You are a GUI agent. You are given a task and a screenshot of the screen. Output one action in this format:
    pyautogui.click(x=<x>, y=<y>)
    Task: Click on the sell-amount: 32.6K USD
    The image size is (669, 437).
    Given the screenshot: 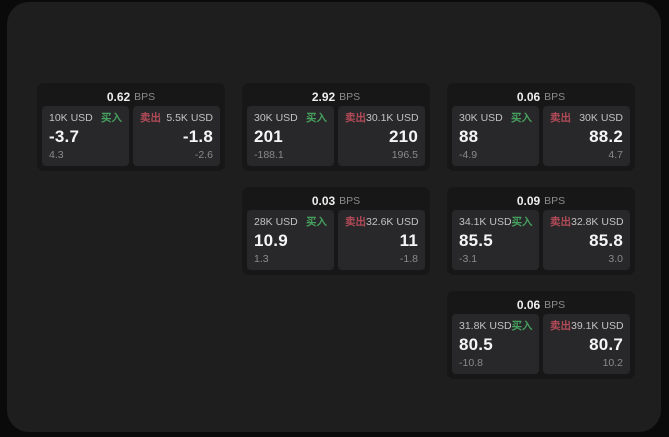 What is the action you would take?
    pyautogui.click(x=392, y=222)
    